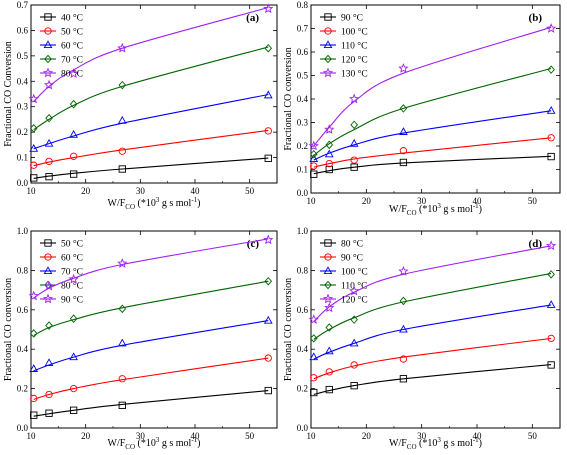  What do you see at coordinates (412, 213) in the screenshot?
I see `x-label-sub: CO` at bounding box center [412, 213].